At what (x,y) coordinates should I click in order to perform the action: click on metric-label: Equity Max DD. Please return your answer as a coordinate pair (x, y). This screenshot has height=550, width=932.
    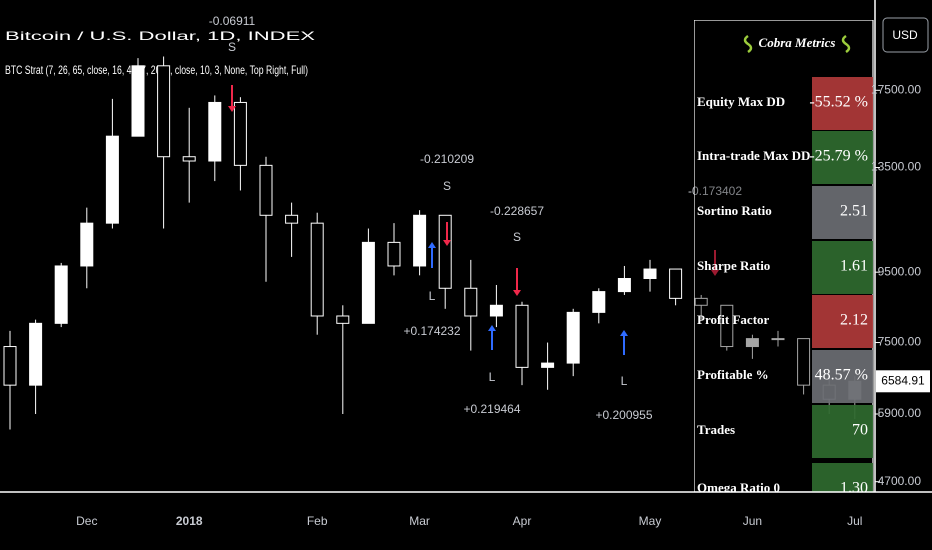
    Looking at the image, I should click on (741, 101).